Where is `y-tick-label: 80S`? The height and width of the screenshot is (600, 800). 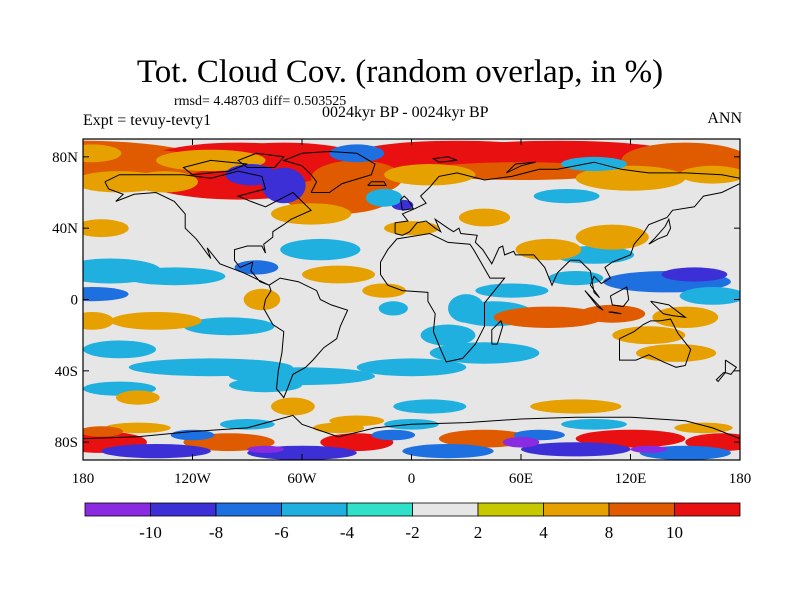
y-tick-label: 80S is located at coordinates (66, 443).